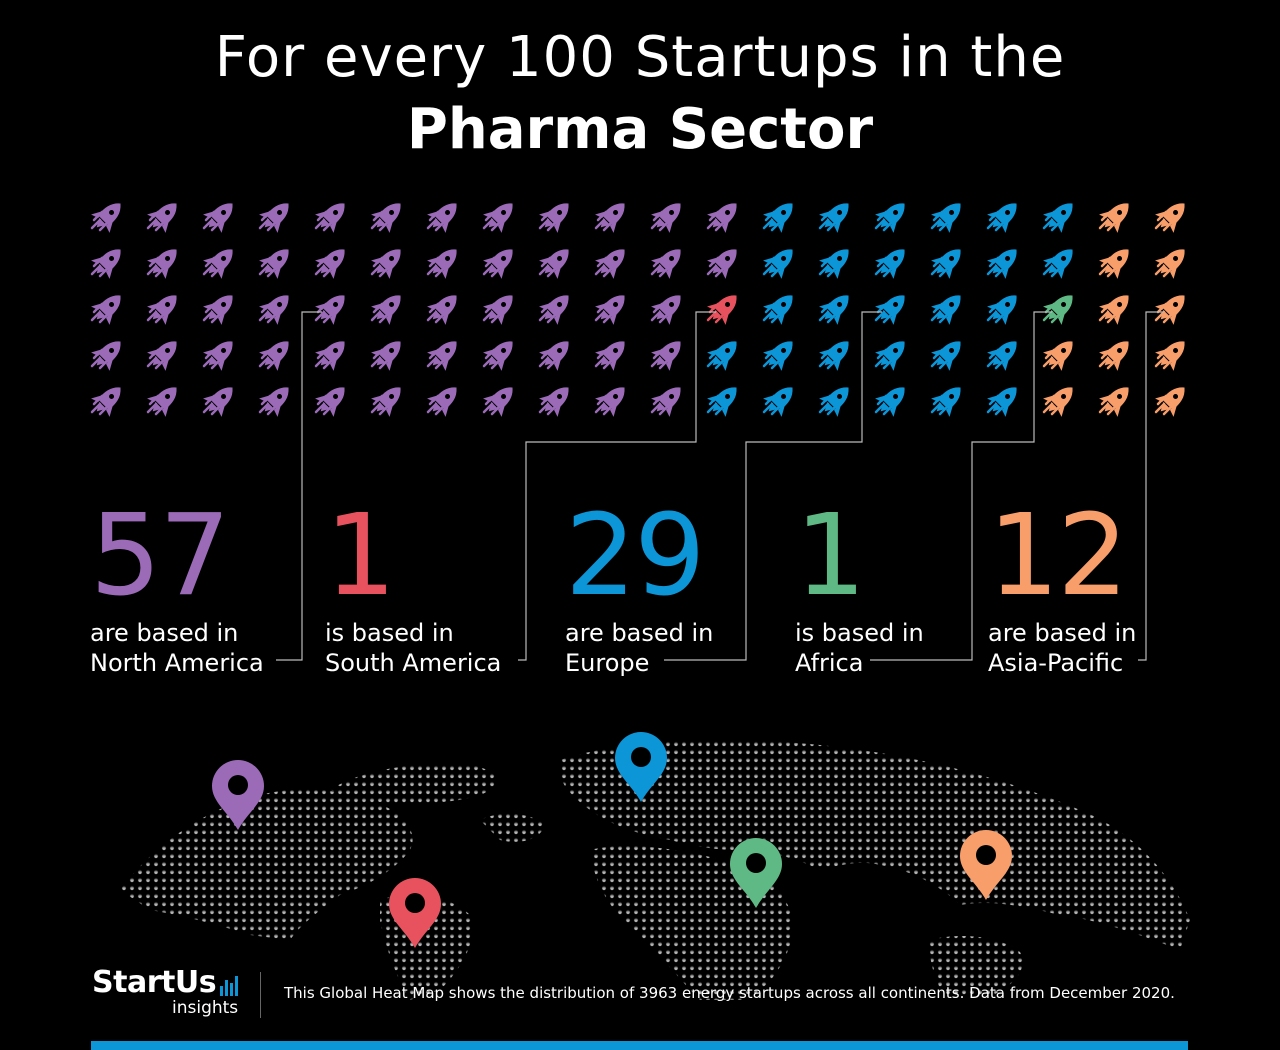  Describe the element at coordinates (859, 648) in the screenshot. I see `stat-caption: is based in Africa` at that location.